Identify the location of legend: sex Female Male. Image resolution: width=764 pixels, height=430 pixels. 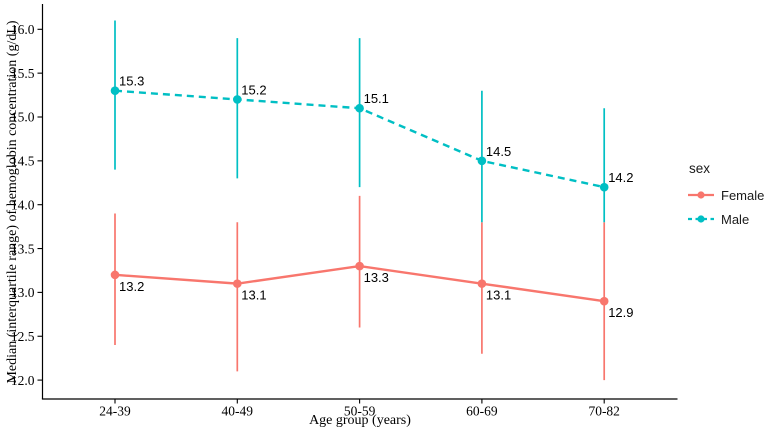
(726, 196).